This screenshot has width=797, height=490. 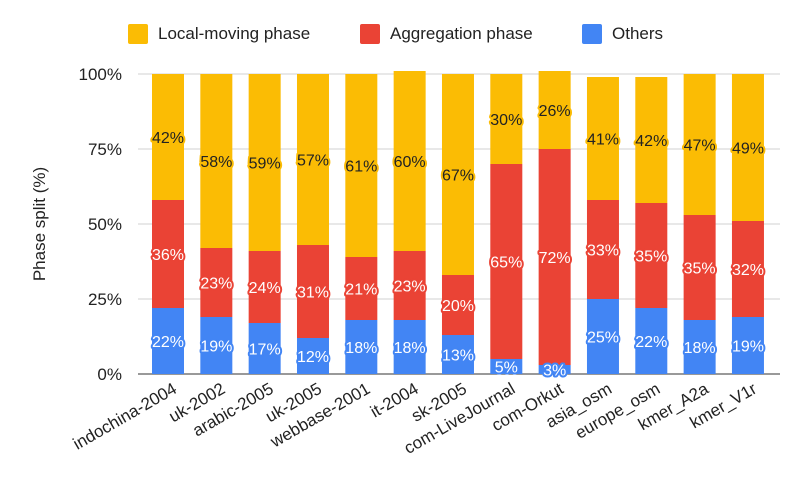 What do you see at coordinates (138, 34) in the screenshot?
I see `legend-swatch-local-moving` at bounding box center [138, 34].